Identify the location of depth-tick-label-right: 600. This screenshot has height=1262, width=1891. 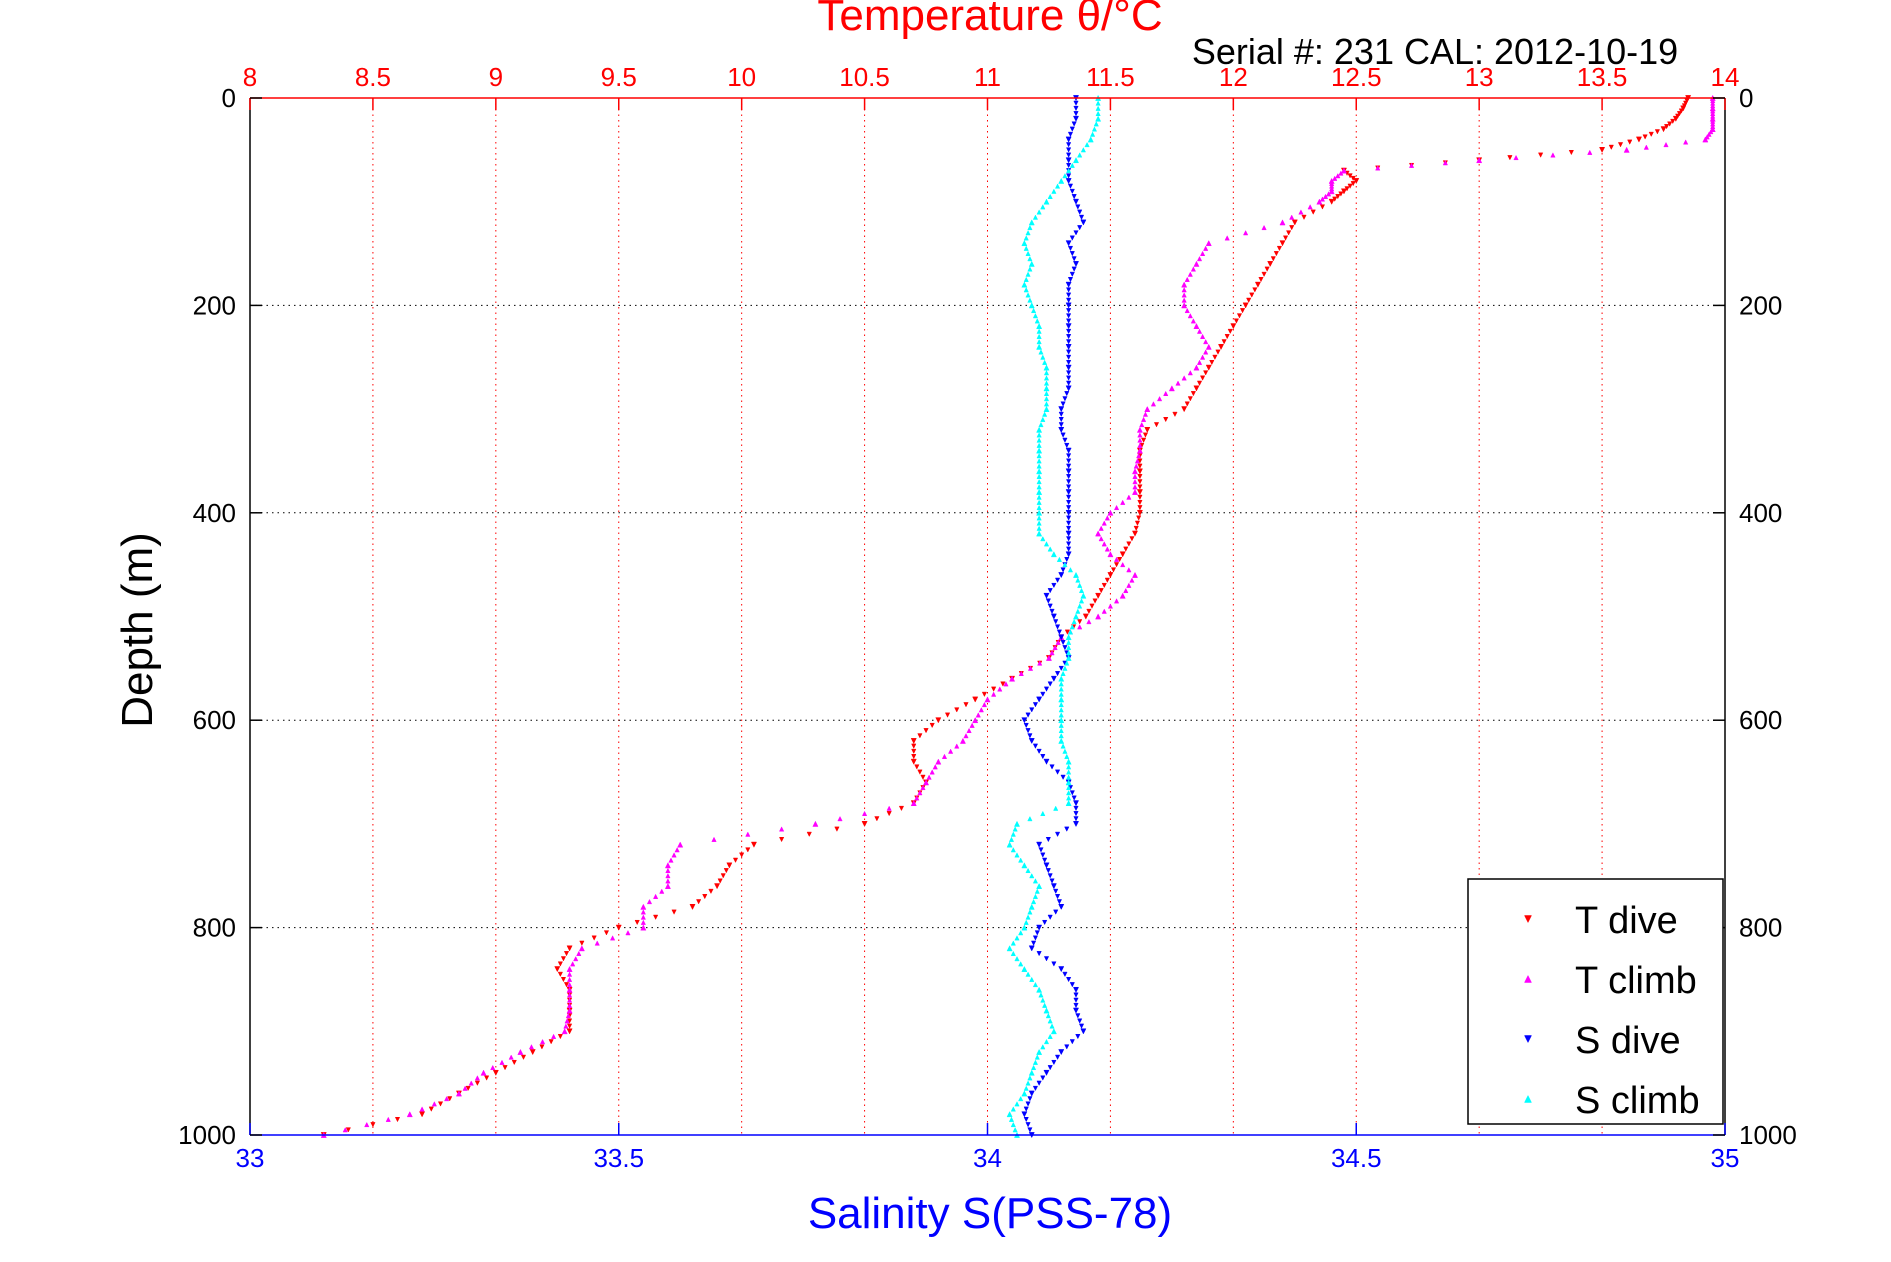
(1760, 720).